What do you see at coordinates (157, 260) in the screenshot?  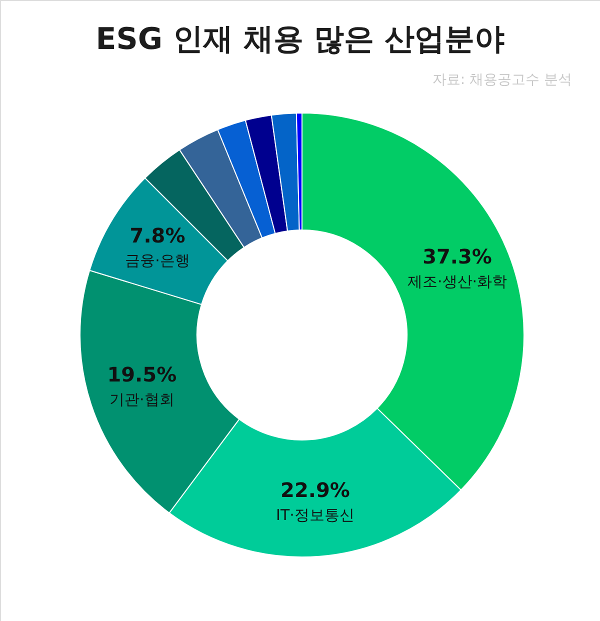 I see `slice-label: 금융·은행` at bounding box center [157, 260].